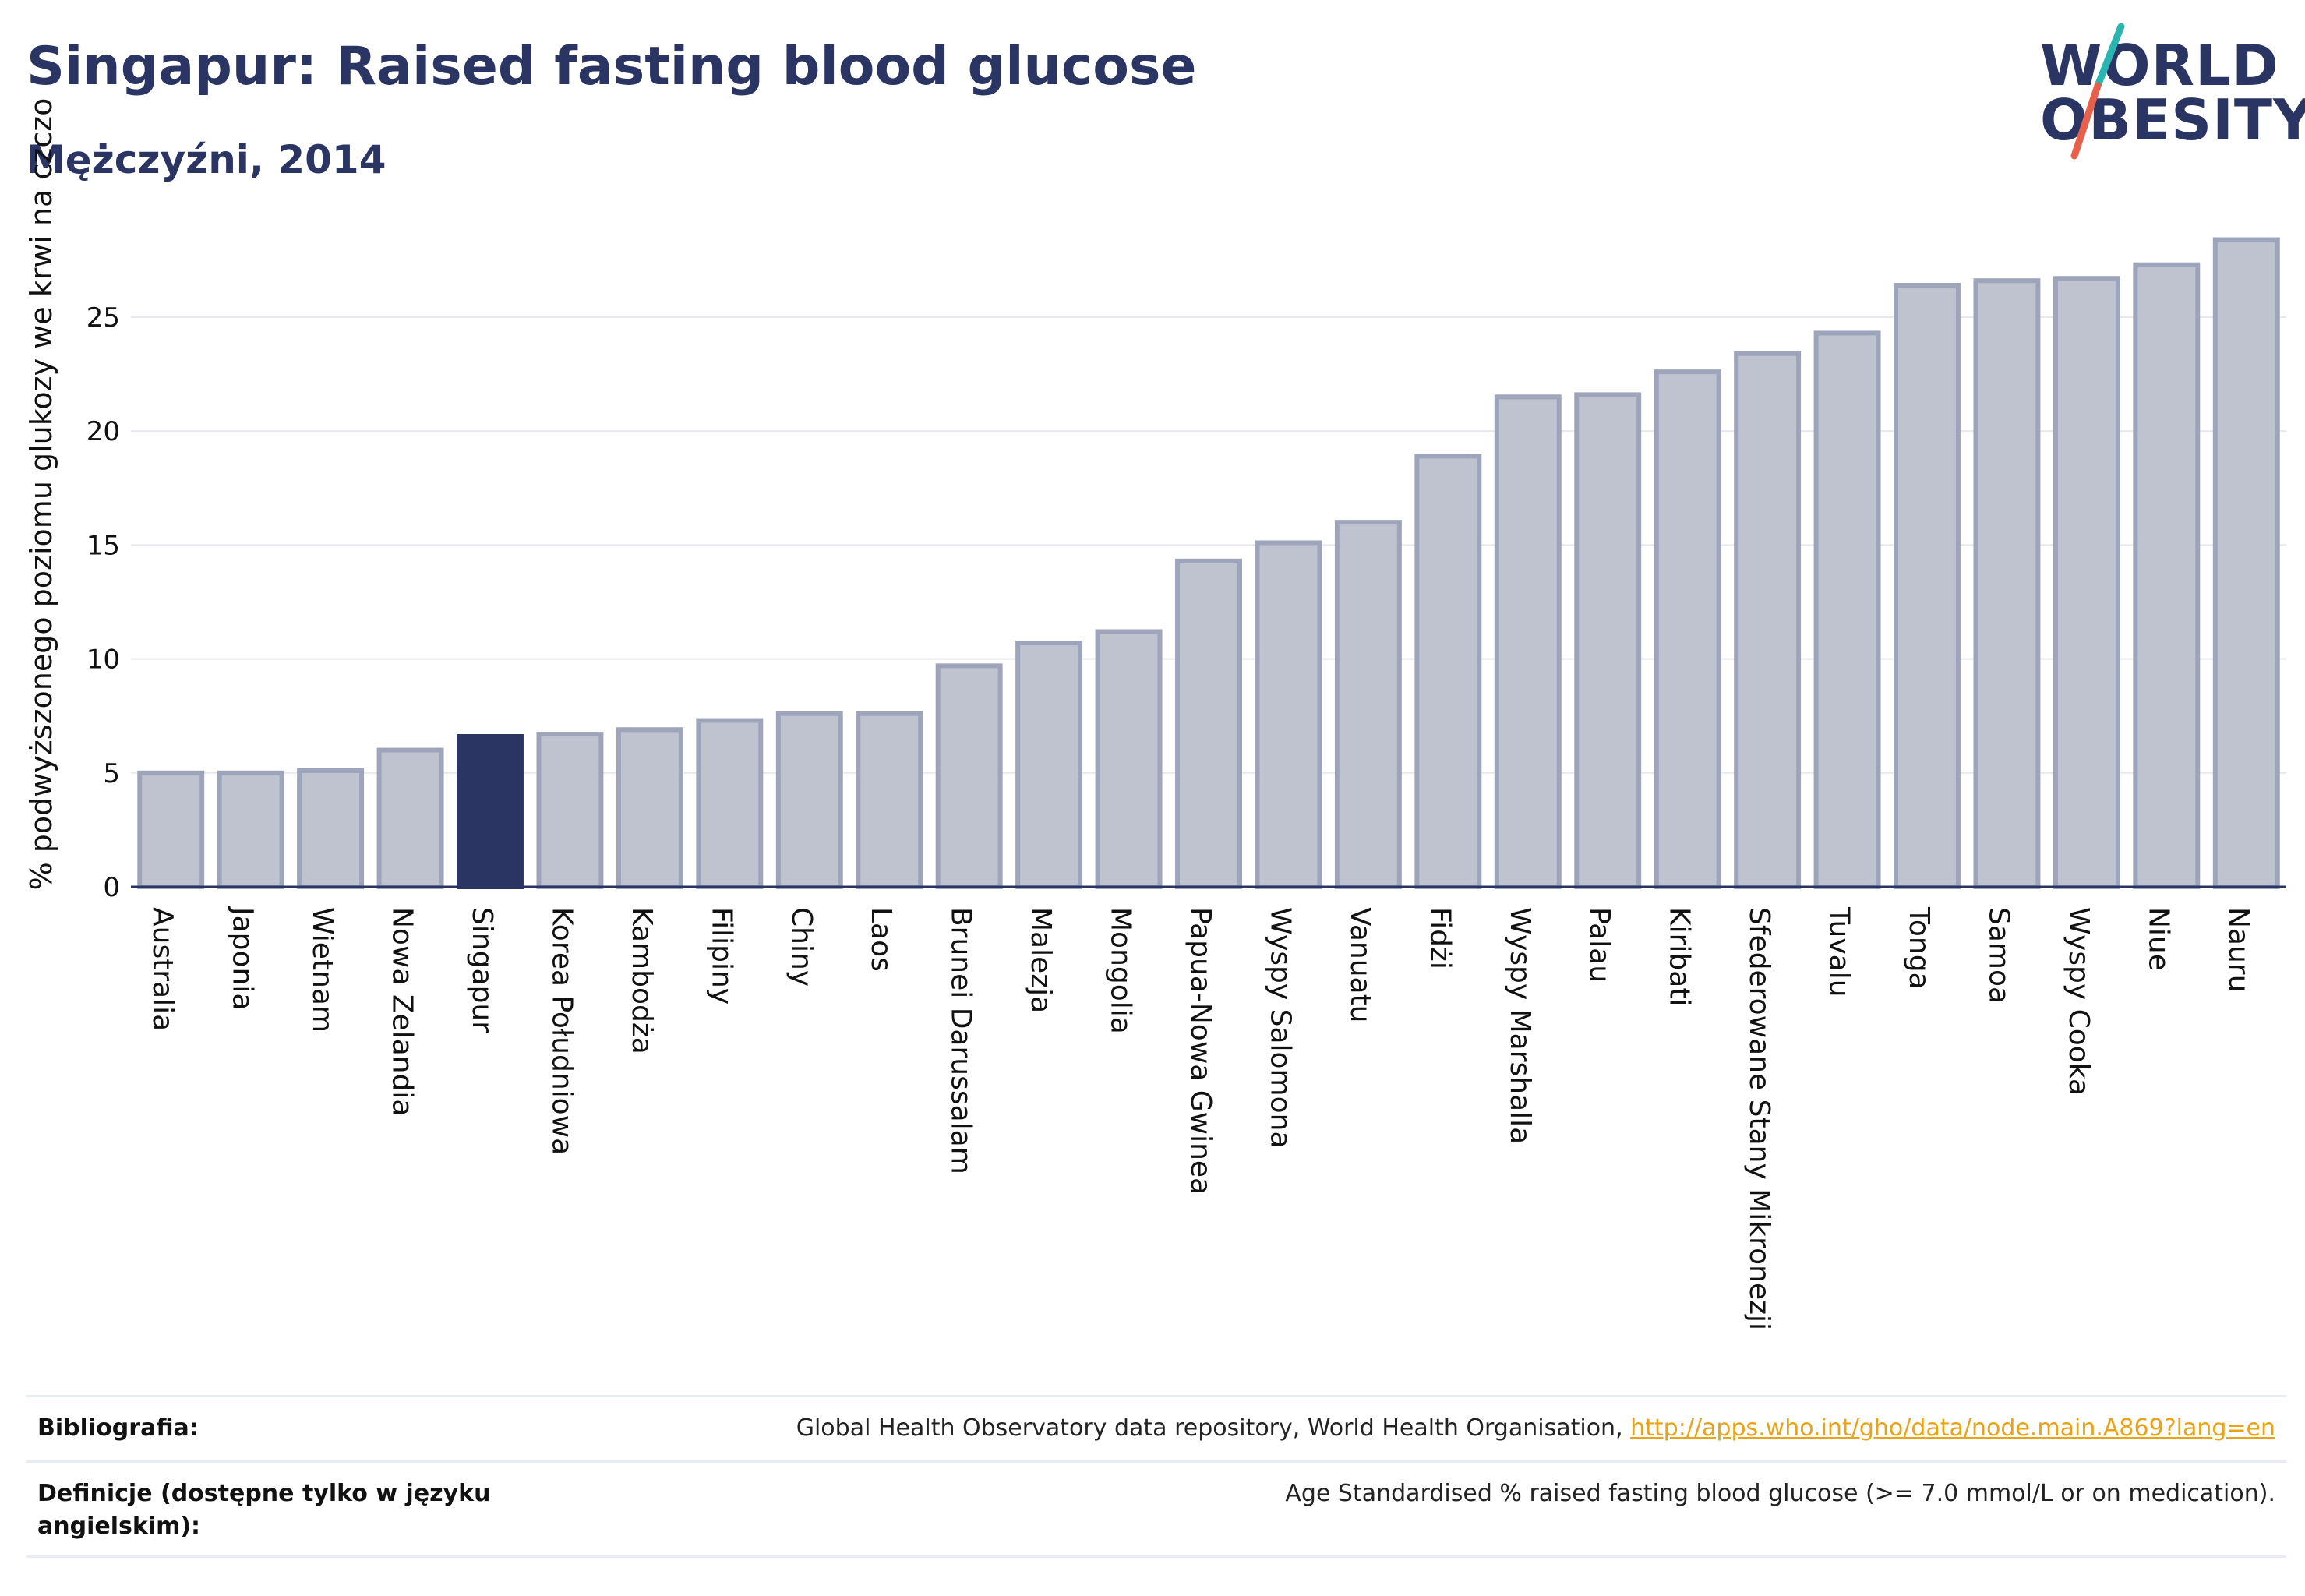 Image resolution: width=2305 pixels, height=1596 pixels. What do you see at coordinates (2238, 949) in the screenshot?
I see `x-tick-label: Nauru` at bounding box center [2238, 949].